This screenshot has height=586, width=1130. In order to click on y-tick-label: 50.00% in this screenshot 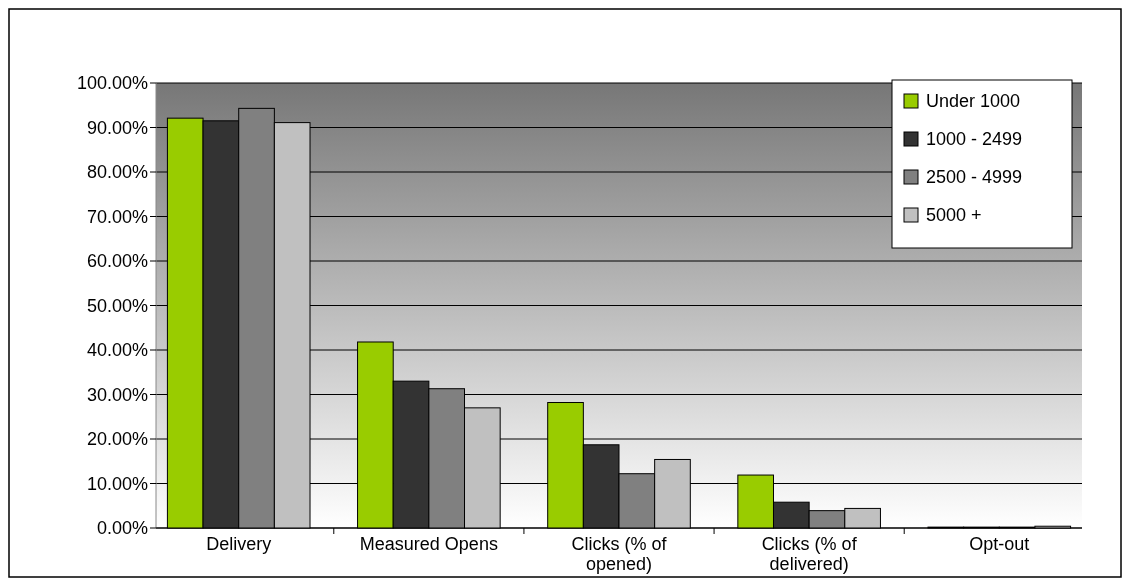, I will do `click(117, 305)`.